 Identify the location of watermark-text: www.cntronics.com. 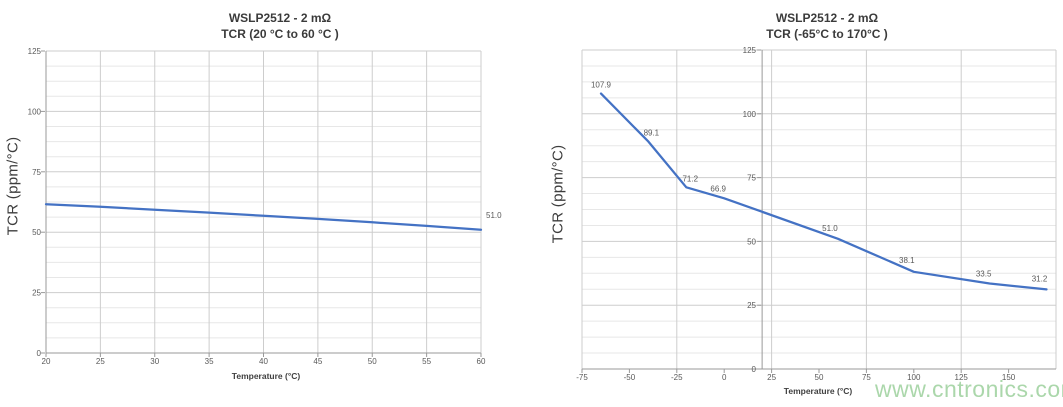
(969, 389).